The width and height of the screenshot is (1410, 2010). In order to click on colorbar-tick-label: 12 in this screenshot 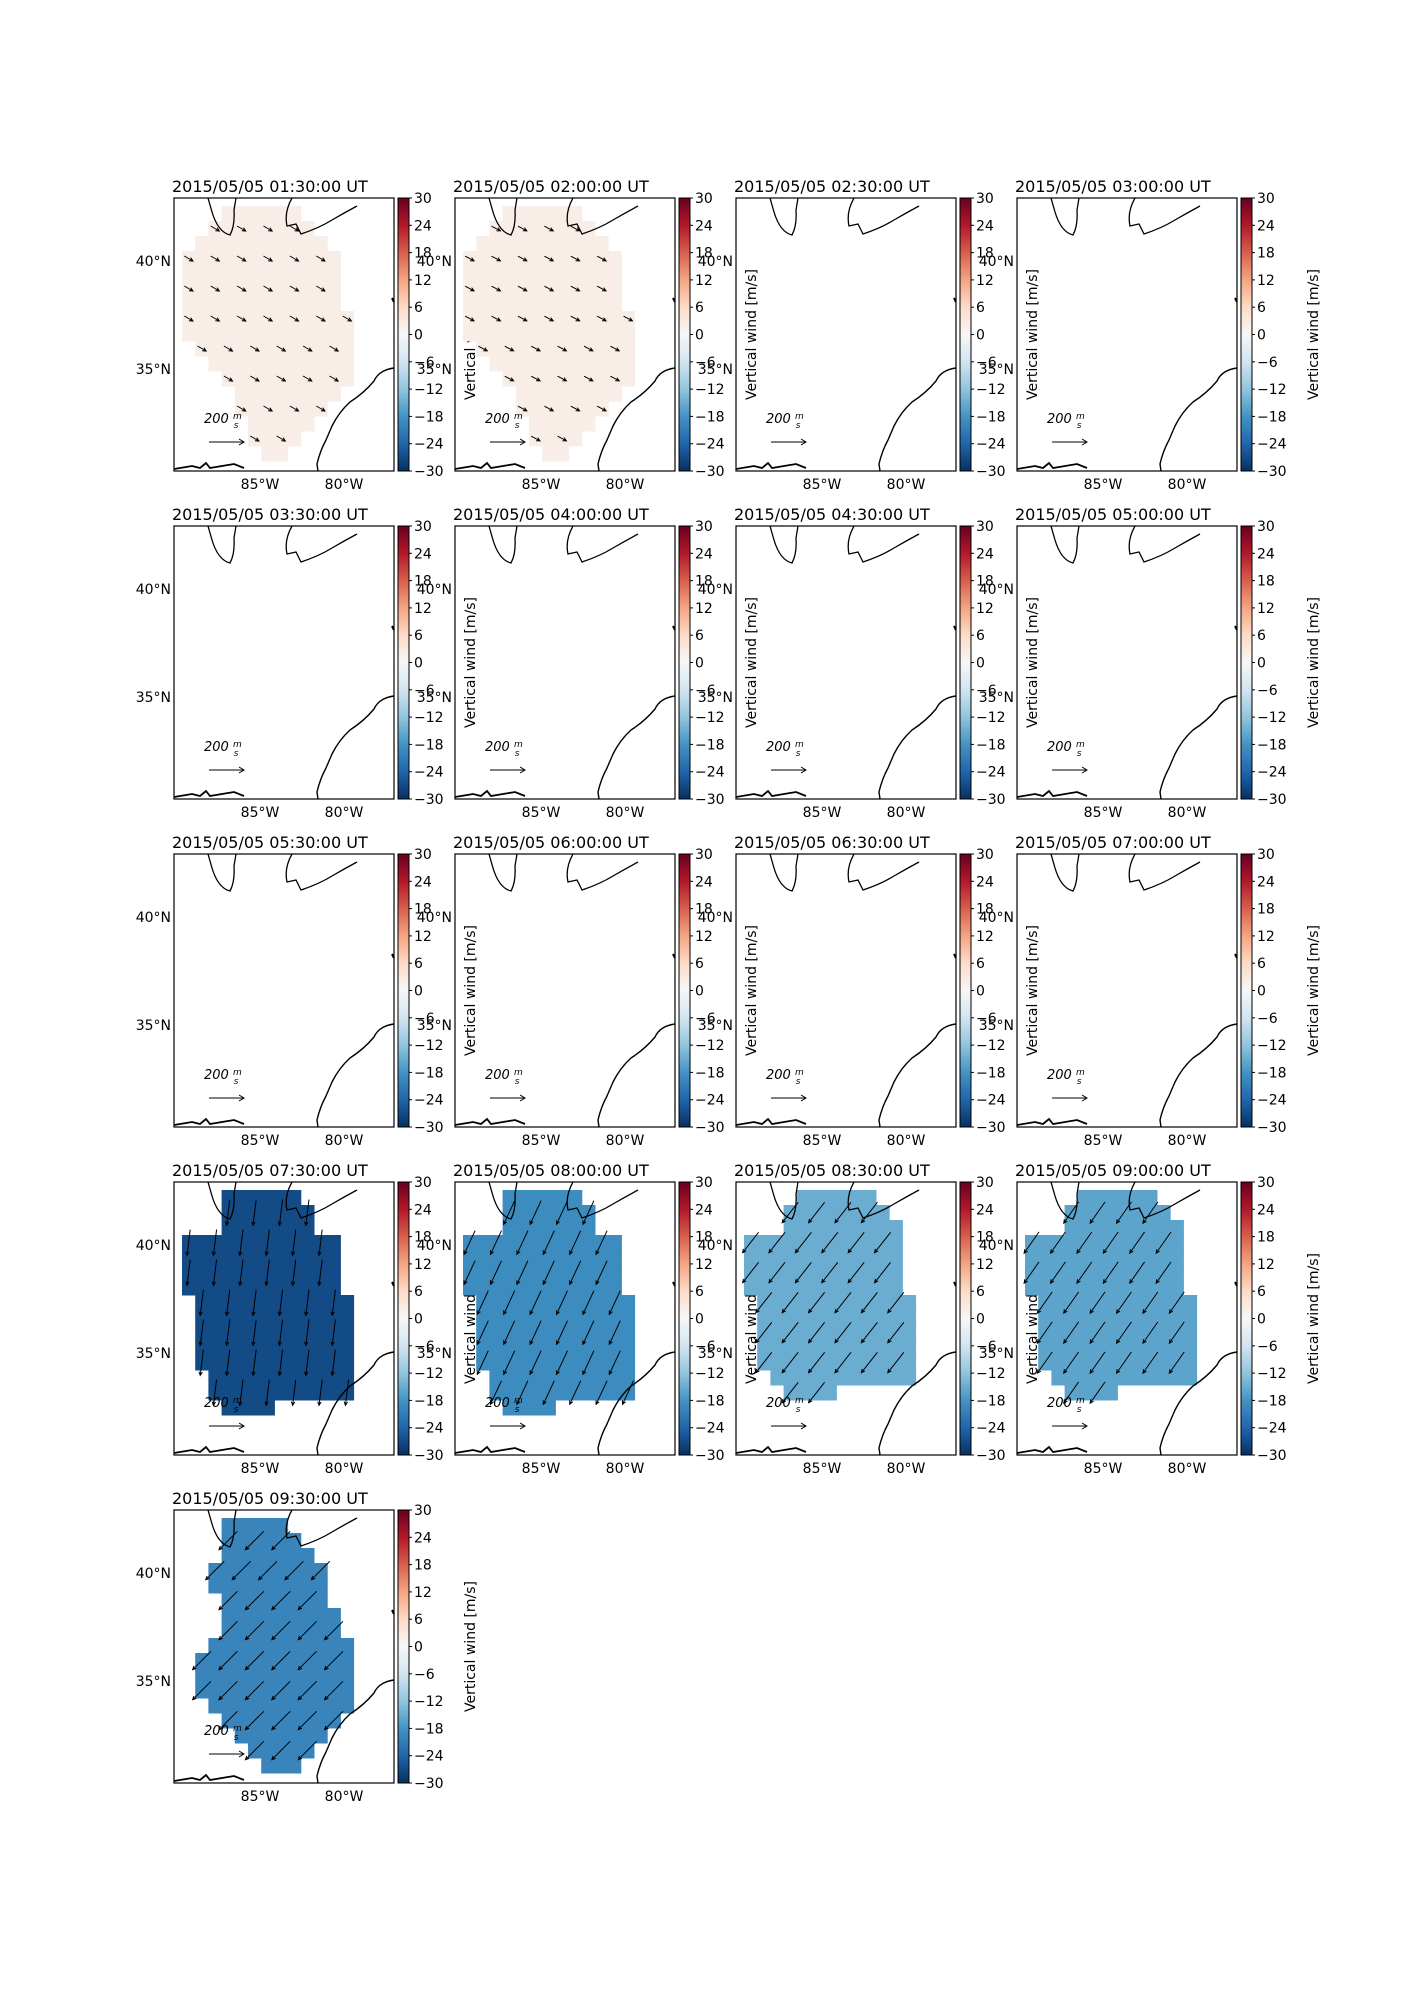, I will do `click(704, 609)`.